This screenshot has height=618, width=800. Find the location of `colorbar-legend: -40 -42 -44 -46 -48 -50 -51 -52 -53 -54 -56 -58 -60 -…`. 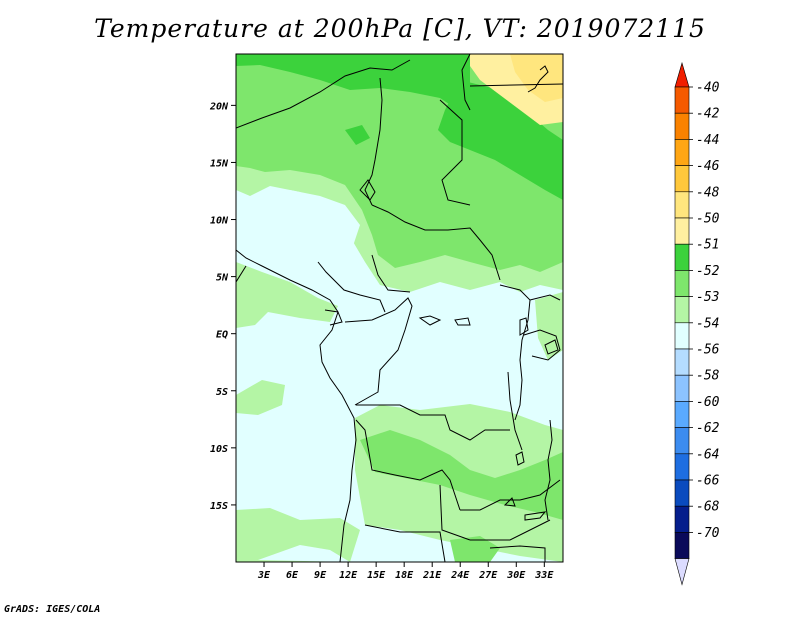

colorbar-legend: -40 -42 -44 -46 -48 -50 -51 -52 -53 -54 -56 -58 -60 -… is located at coordinates (697, 323).